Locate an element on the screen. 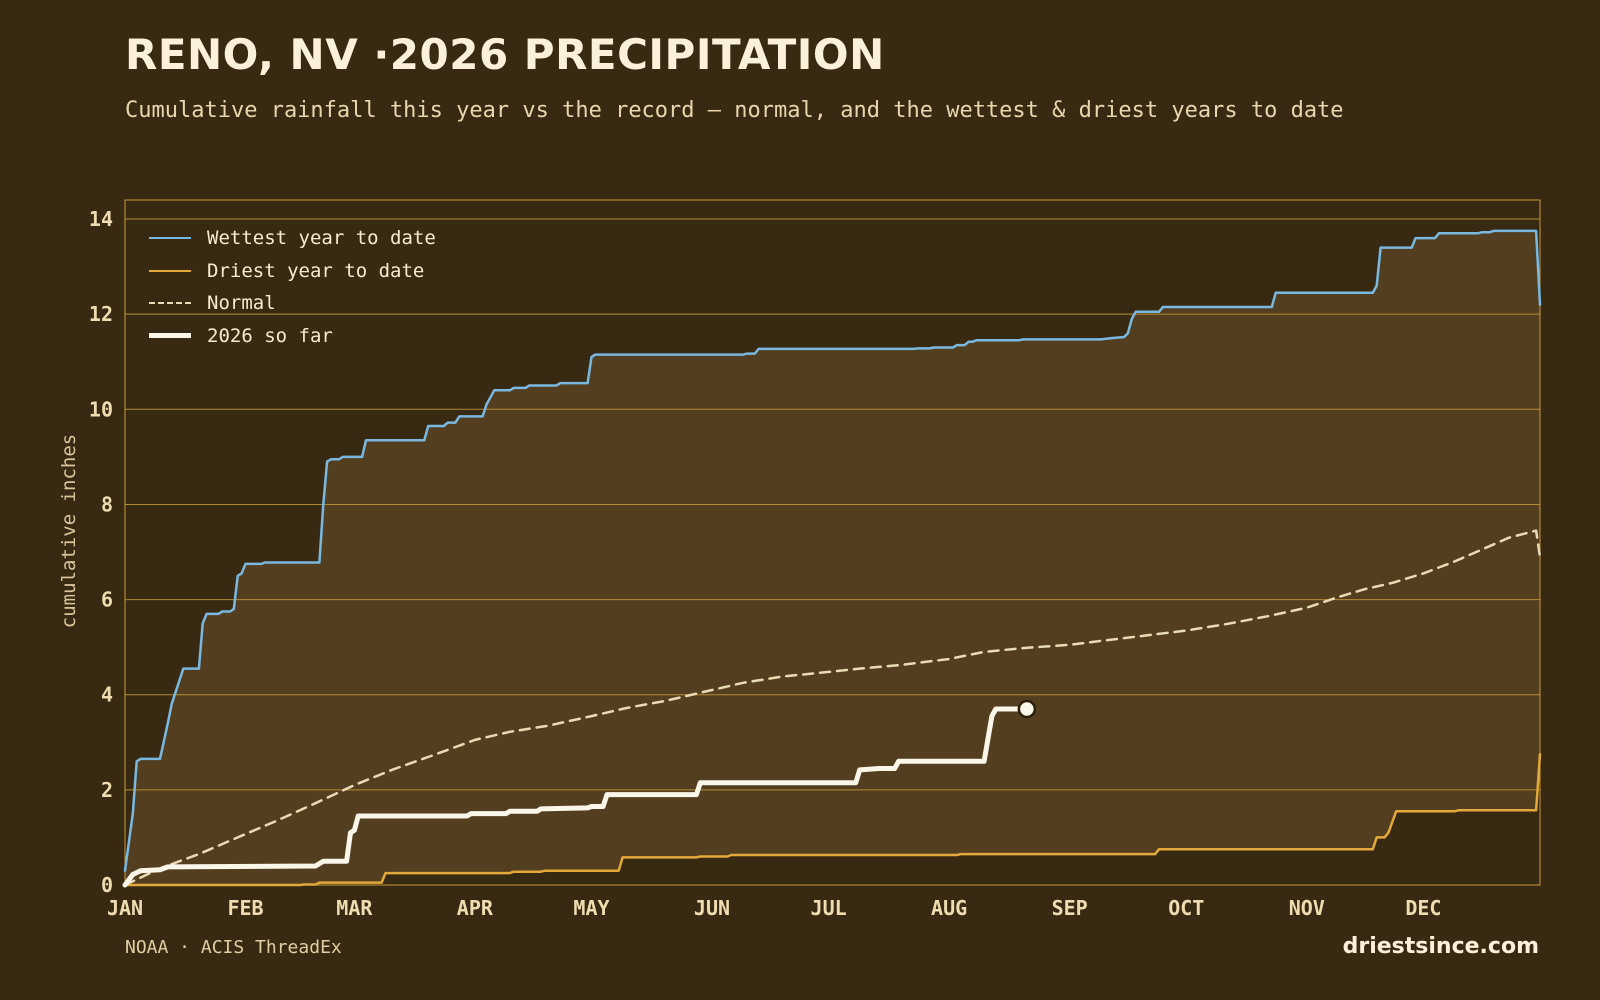 This screenshot has height=1000, width=1600. x-tick-label-nov: NOV is located at coordinates (1307, 908).